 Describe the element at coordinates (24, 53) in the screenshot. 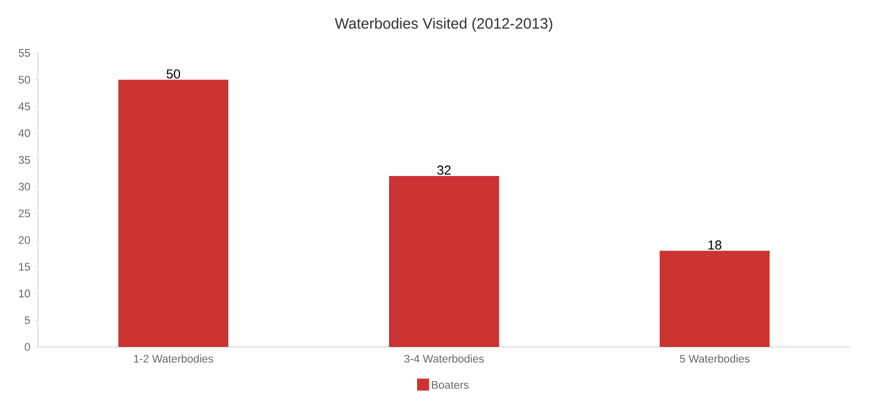

I see `y-tick-label: 55` at that location.